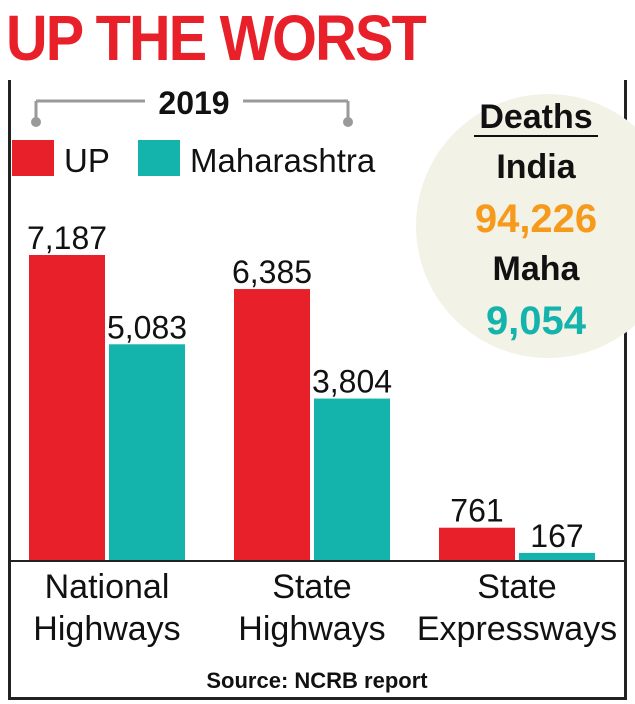  I want to click on year-label: 2019, so click(193, 103).